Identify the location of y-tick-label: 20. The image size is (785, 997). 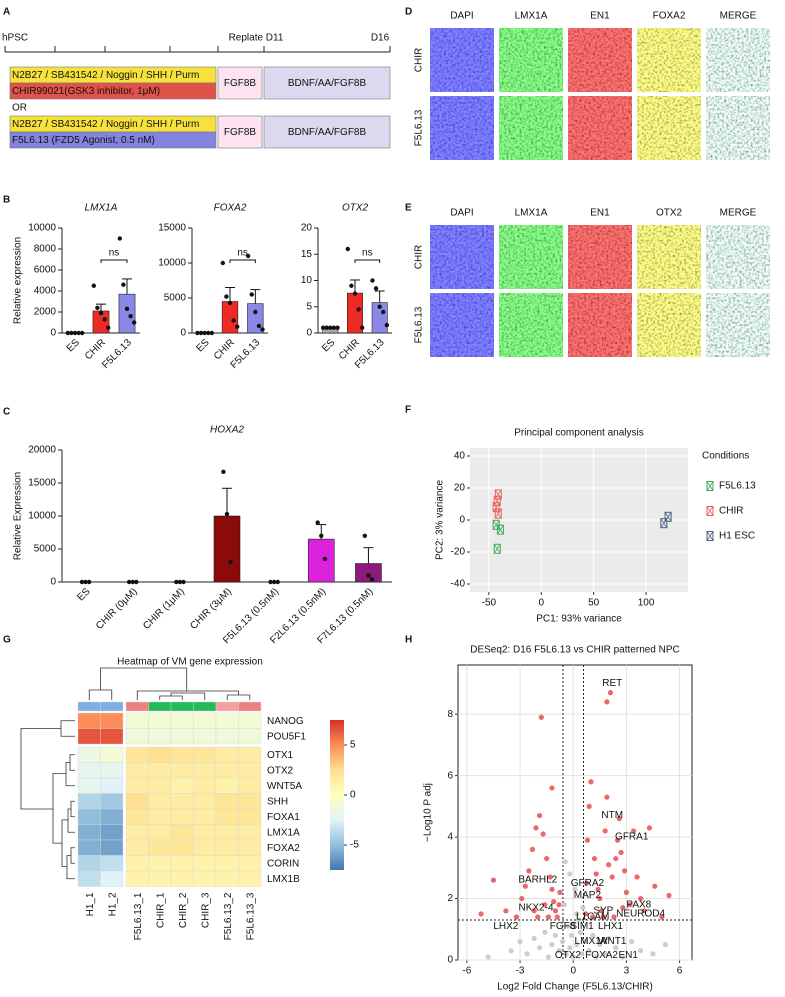
(460, 488).